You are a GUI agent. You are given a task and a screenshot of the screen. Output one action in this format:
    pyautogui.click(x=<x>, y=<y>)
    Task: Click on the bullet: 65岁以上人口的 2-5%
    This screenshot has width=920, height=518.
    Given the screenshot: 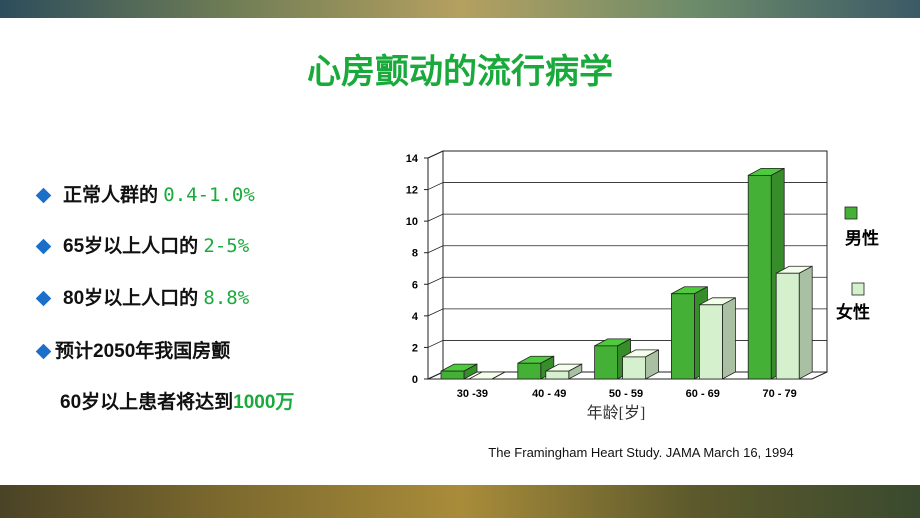 What is the action you would take?
    pyautogui.click(x=142, y=244)
    